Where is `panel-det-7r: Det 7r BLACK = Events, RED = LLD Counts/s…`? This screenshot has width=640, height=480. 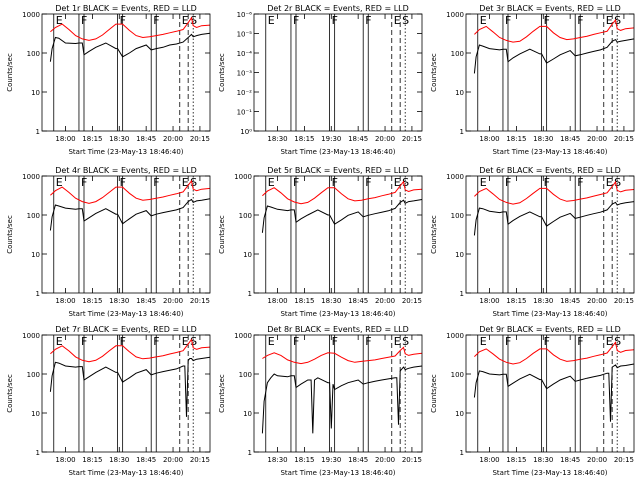
panel-det-7r: Det 7r BLACK = Events, RED = LLD Counts/s… is located at coordinates (108, 401).